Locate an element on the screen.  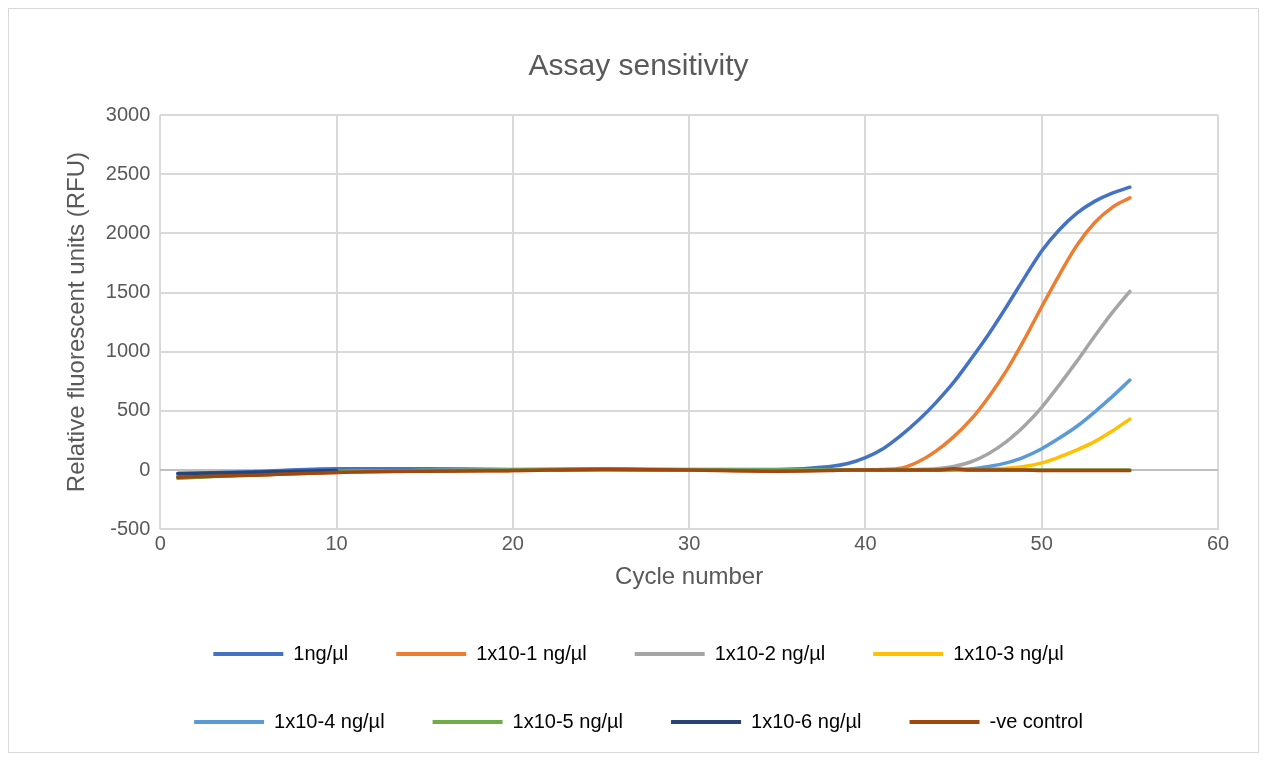
x-tick-label: 10 is located at coordinates (336, 542).